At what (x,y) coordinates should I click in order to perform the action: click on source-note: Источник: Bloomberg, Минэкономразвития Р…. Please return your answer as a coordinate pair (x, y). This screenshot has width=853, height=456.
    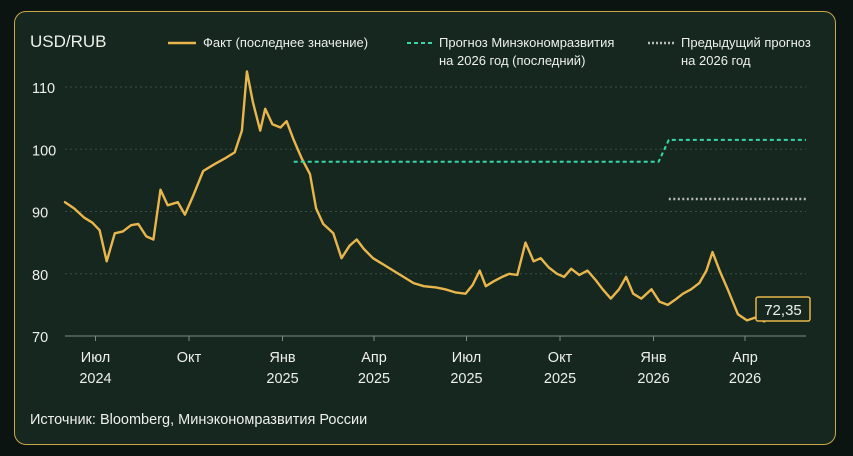
    Looking at the image, I should click on (198, 420).